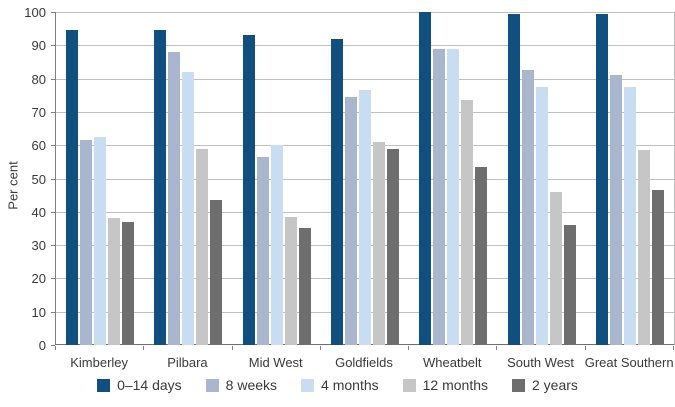  Describe the element at coordinates (541, 362) in the screenshot. I see `x-category-label: South West` at that location.